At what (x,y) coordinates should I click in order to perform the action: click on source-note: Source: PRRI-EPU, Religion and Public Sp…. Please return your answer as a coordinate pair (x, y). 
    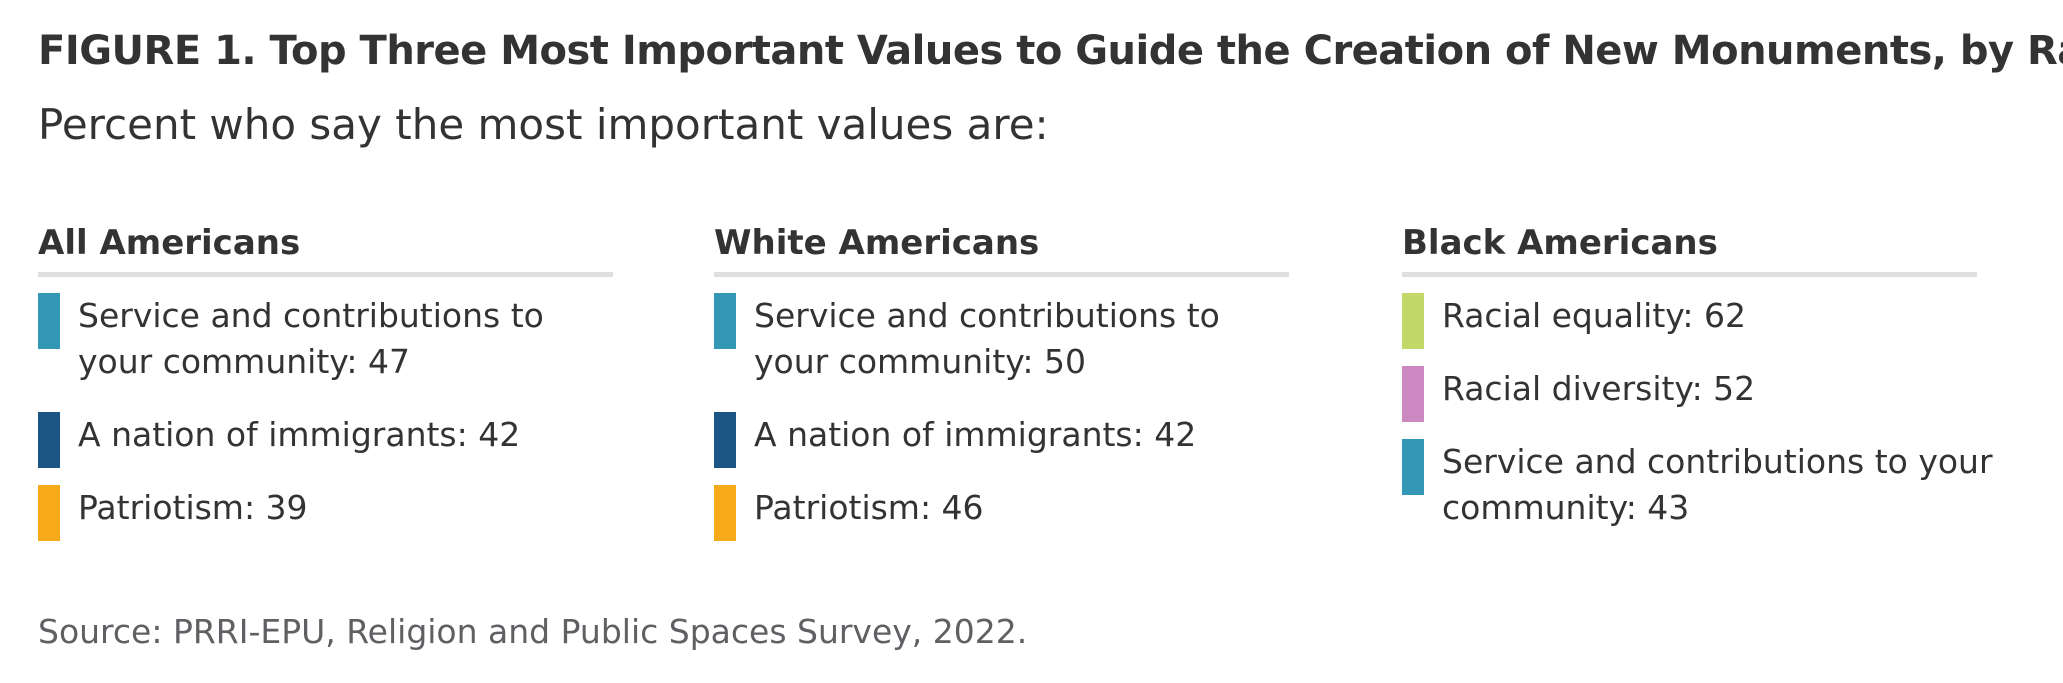
    Looking at the image, I should click on (533, 631).